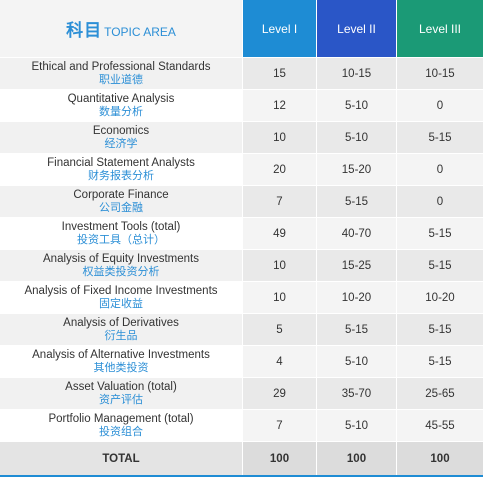  I want to click on topic-name-zh: 衍生品, so click(121, 335).